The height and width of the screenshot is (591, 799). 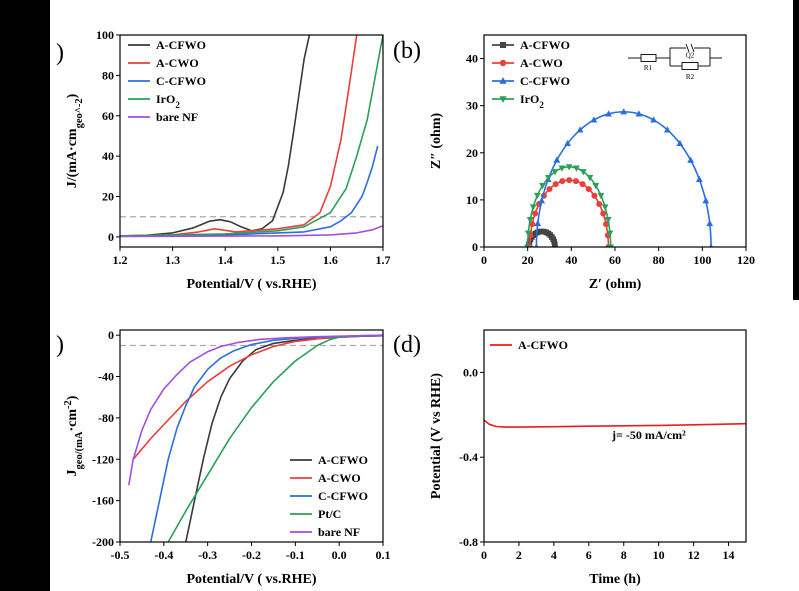 I want to click on y-tick-label: 10, so click(x=472, y=200).